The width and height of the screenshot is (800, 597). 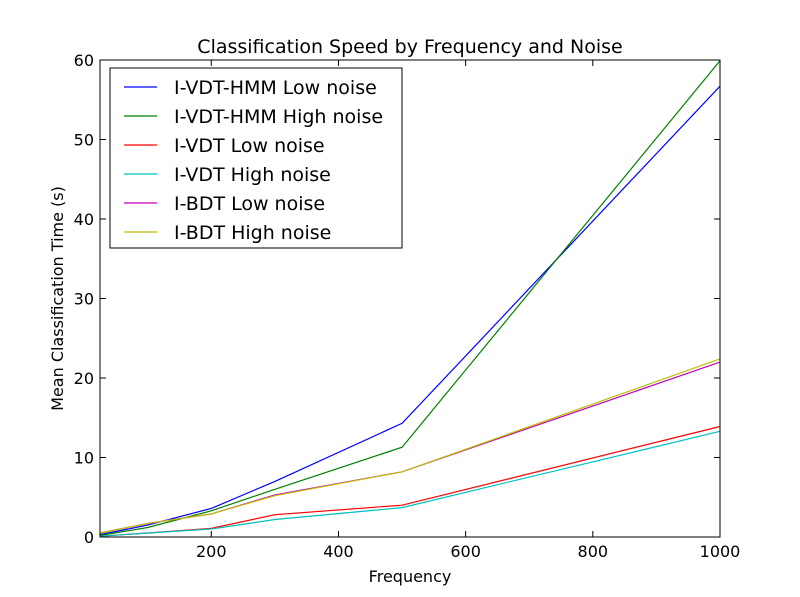 I want to click on x-tick-label: 400, so click(x=338, y=551).